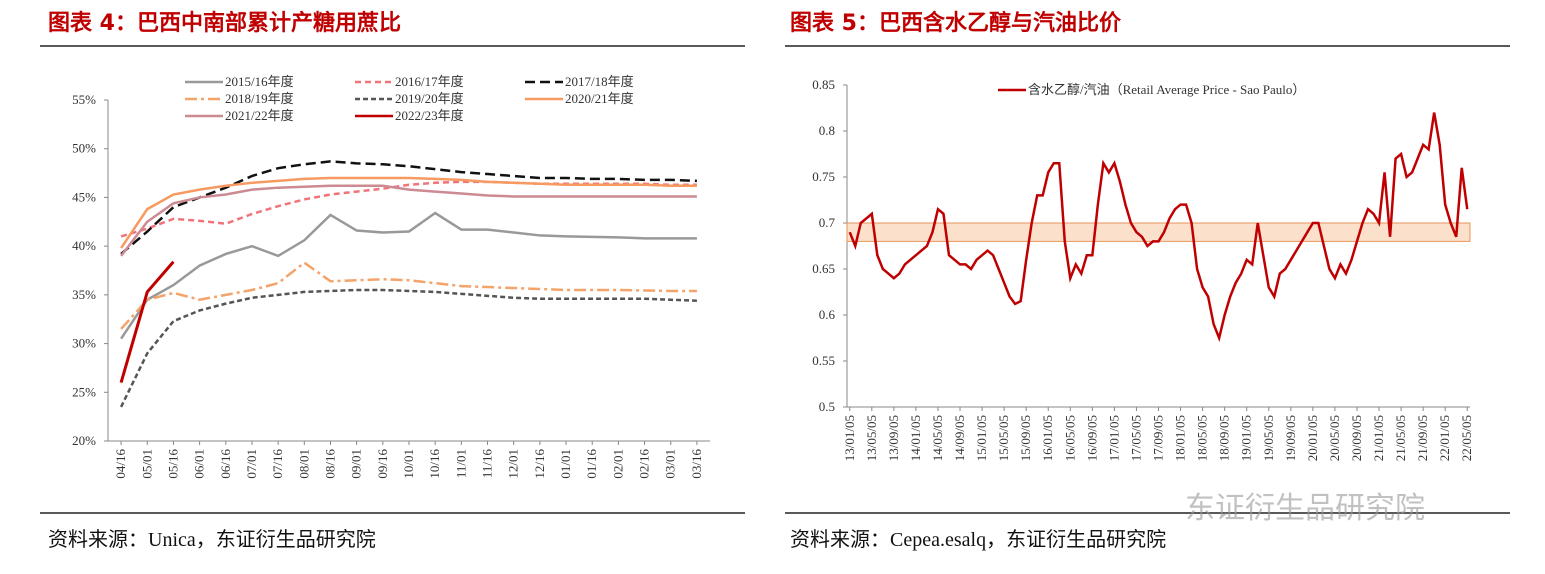 This screenshot has width=1545, height=574. Describe the element at coordinates (981, 438) in the screenshot. I see `x-tick-label: 15/01/05` at that location.